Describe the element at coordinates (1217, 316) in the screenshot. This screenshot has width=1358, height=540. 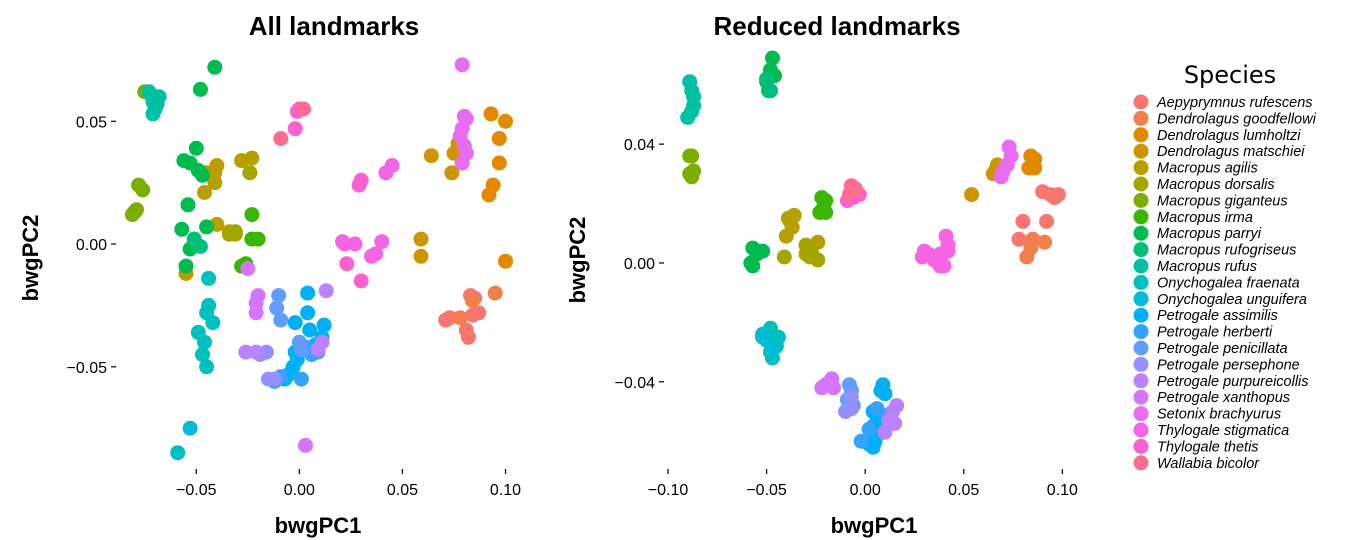
I see `legend-label: Petrogale assimilis` at that location.